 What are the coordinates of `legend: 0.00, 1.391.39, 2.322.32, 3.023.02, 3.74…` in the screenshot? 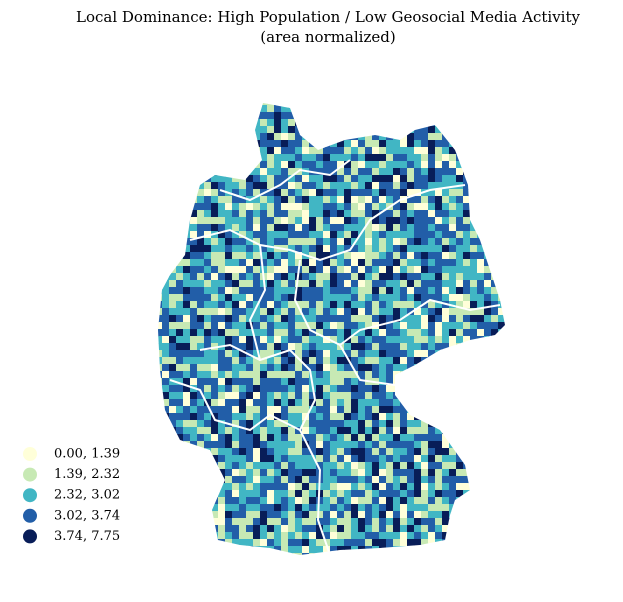 It's located at (71, 495).